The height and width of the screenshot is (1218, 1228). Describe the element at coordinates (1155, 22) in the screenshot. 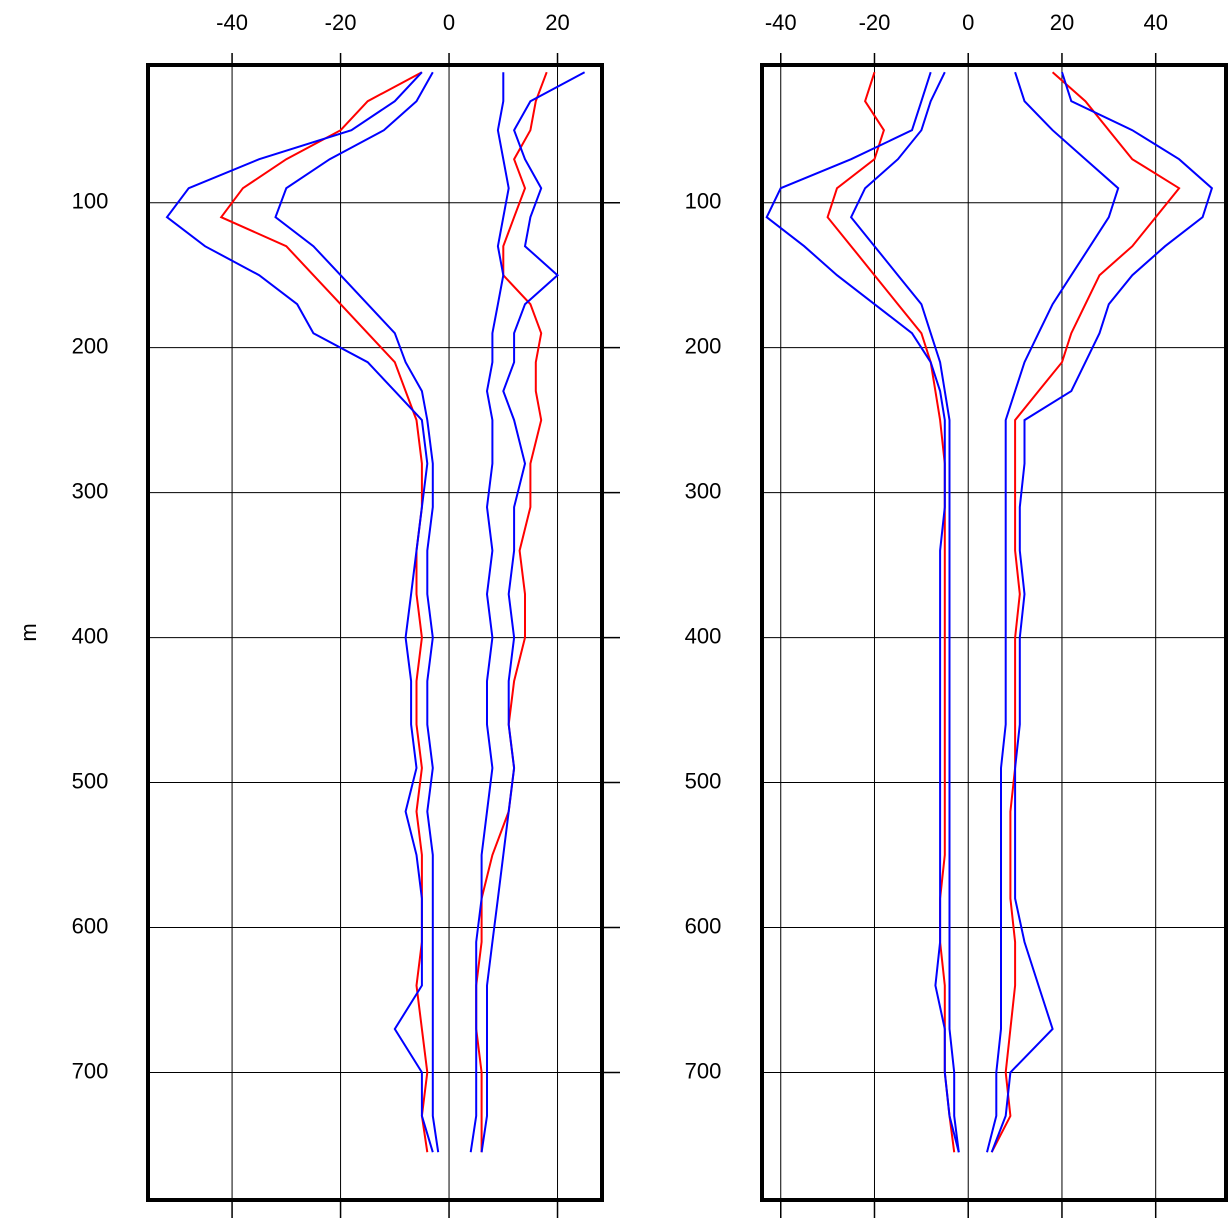

I see `x-tick-label: 40` at that location.